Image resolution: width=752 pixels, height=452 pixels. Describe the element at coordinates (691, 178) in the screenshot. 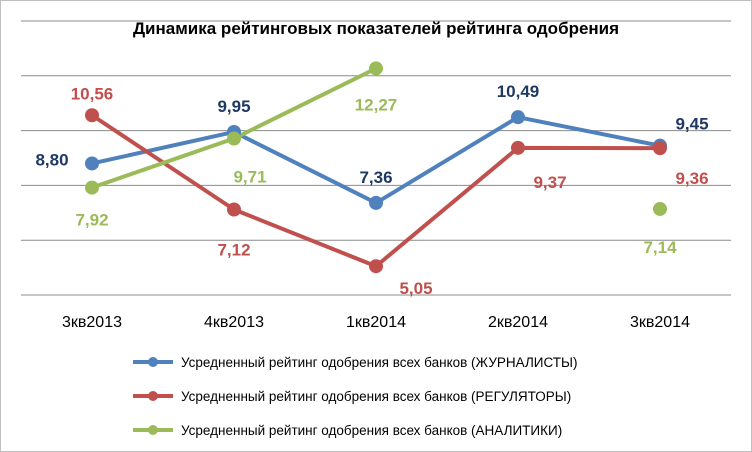

I see `data-label: 9,36` at that location.